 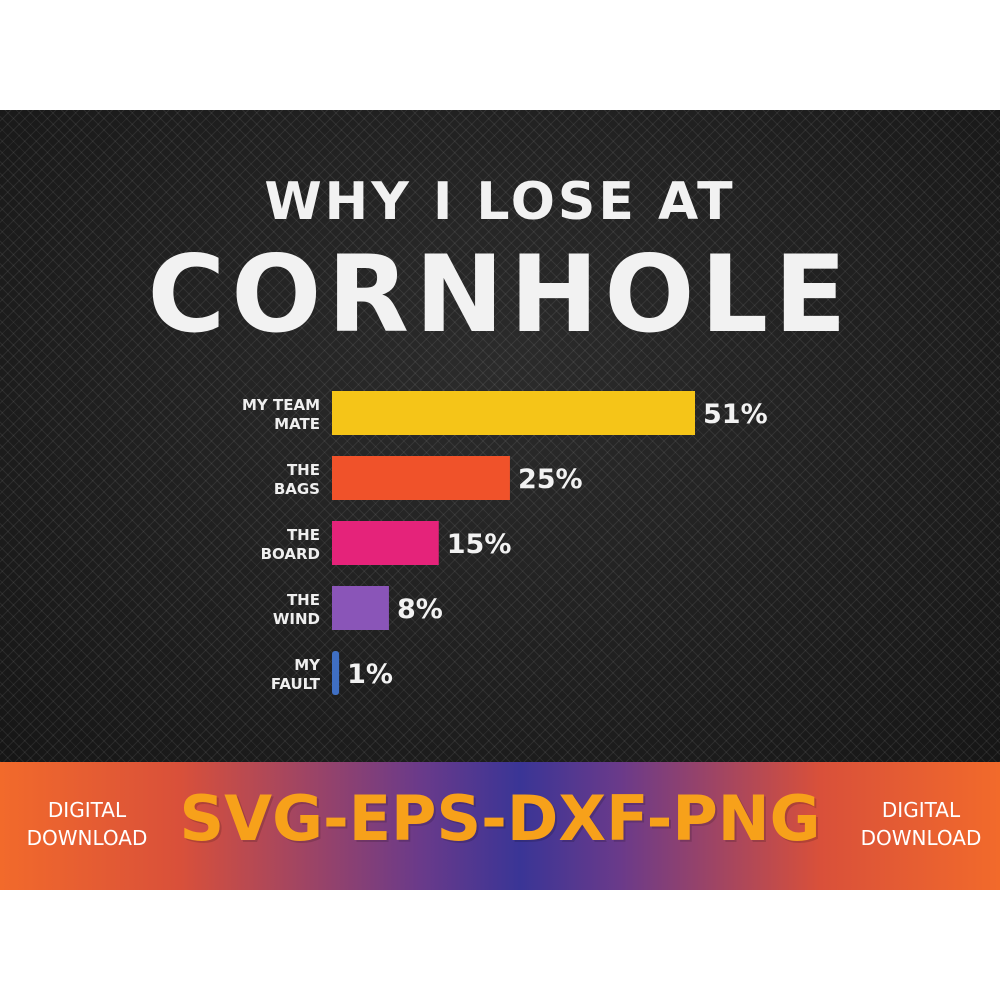 I want to click on category-label-2-line2: BOARD, so click(x=290, y=554).